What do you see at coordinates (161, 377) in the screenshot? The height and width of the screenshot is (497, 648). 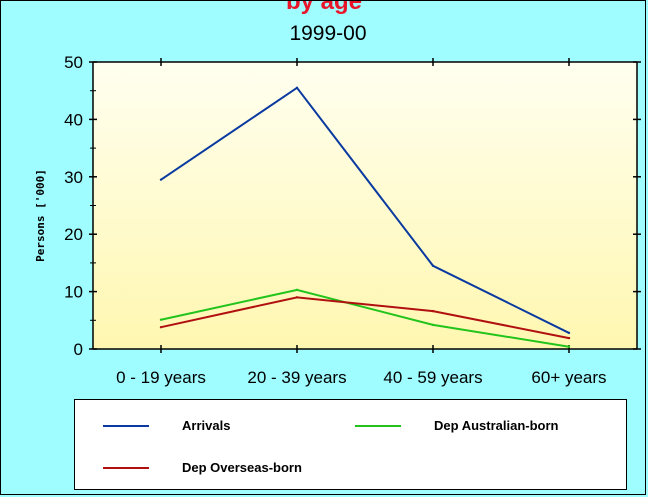 I see `x-tick-label: 0 - 19 years` at bounding box center [161, 377].